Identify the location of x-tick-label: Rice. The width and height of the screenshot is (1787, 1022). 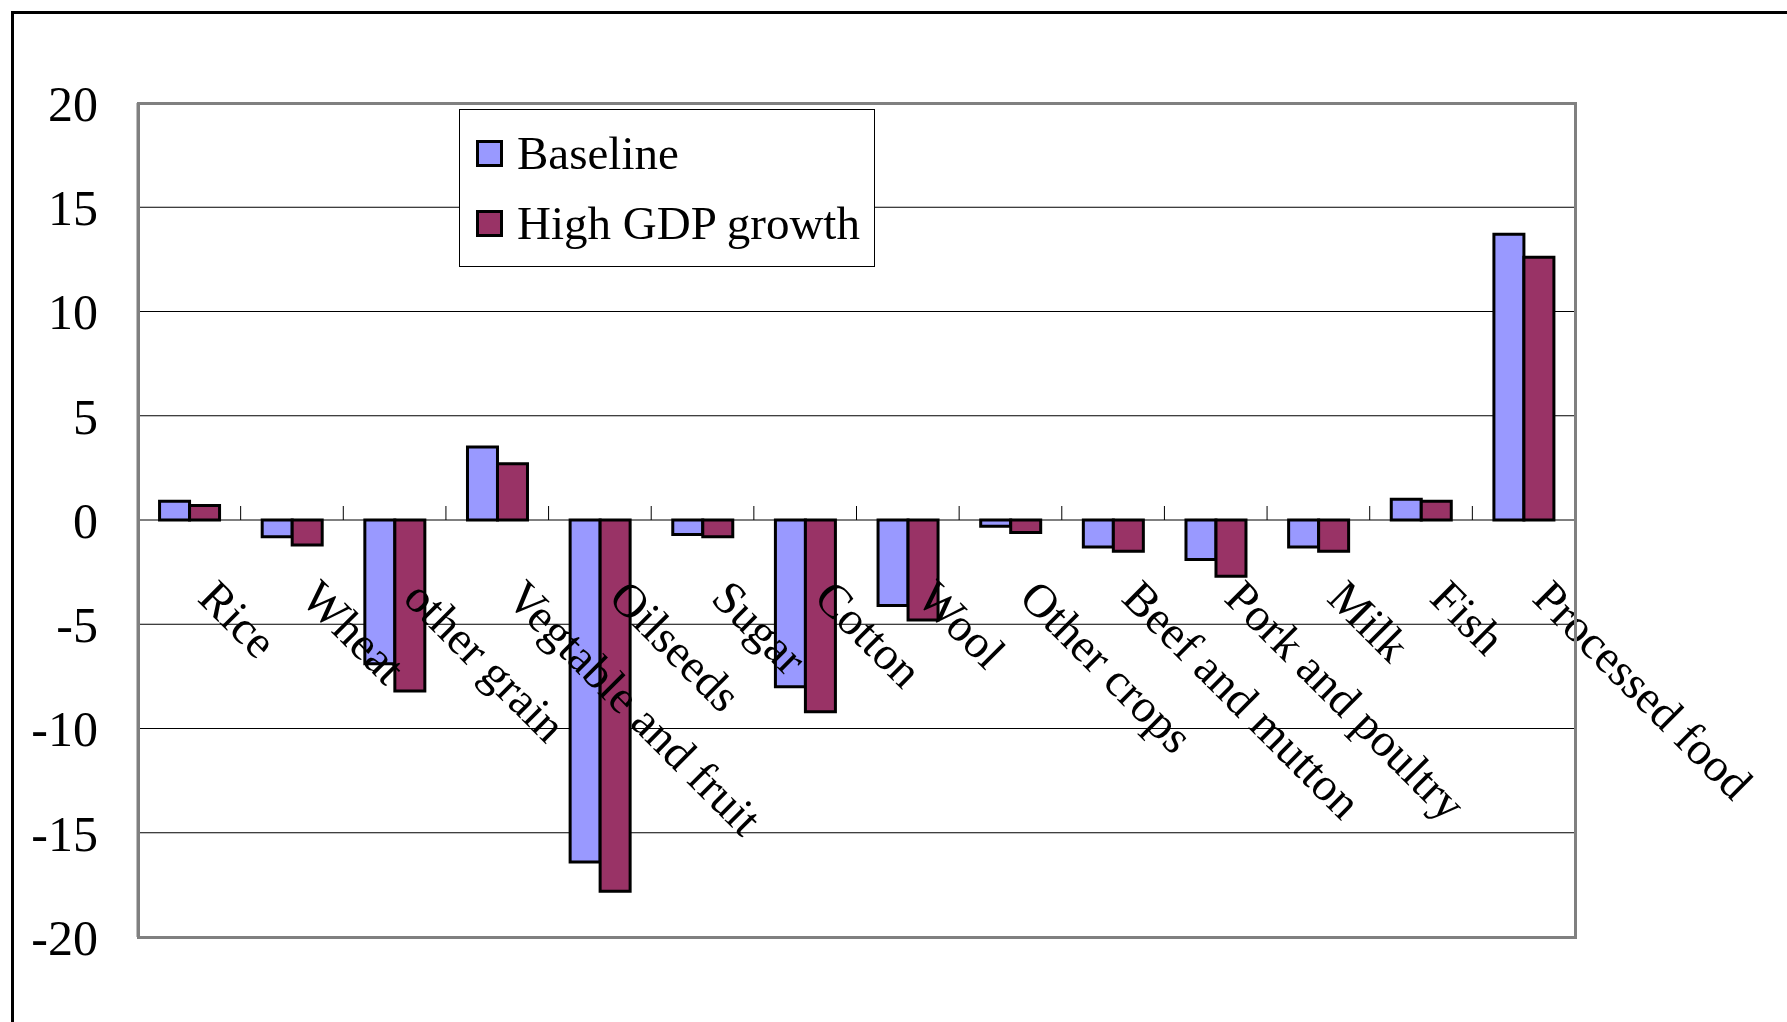
(238, 619).